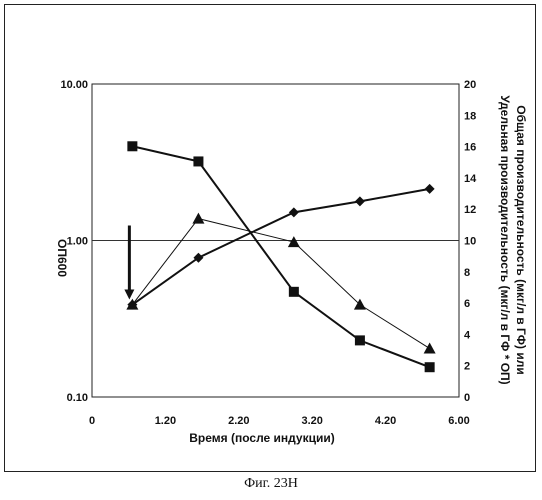 Image resolution: width=542 pixels, height=500 pixels. What do you see at coordinates (238, 421) in the screenshot?
I see `x-tick-label: 2.20` at bounding box center [238, 421].